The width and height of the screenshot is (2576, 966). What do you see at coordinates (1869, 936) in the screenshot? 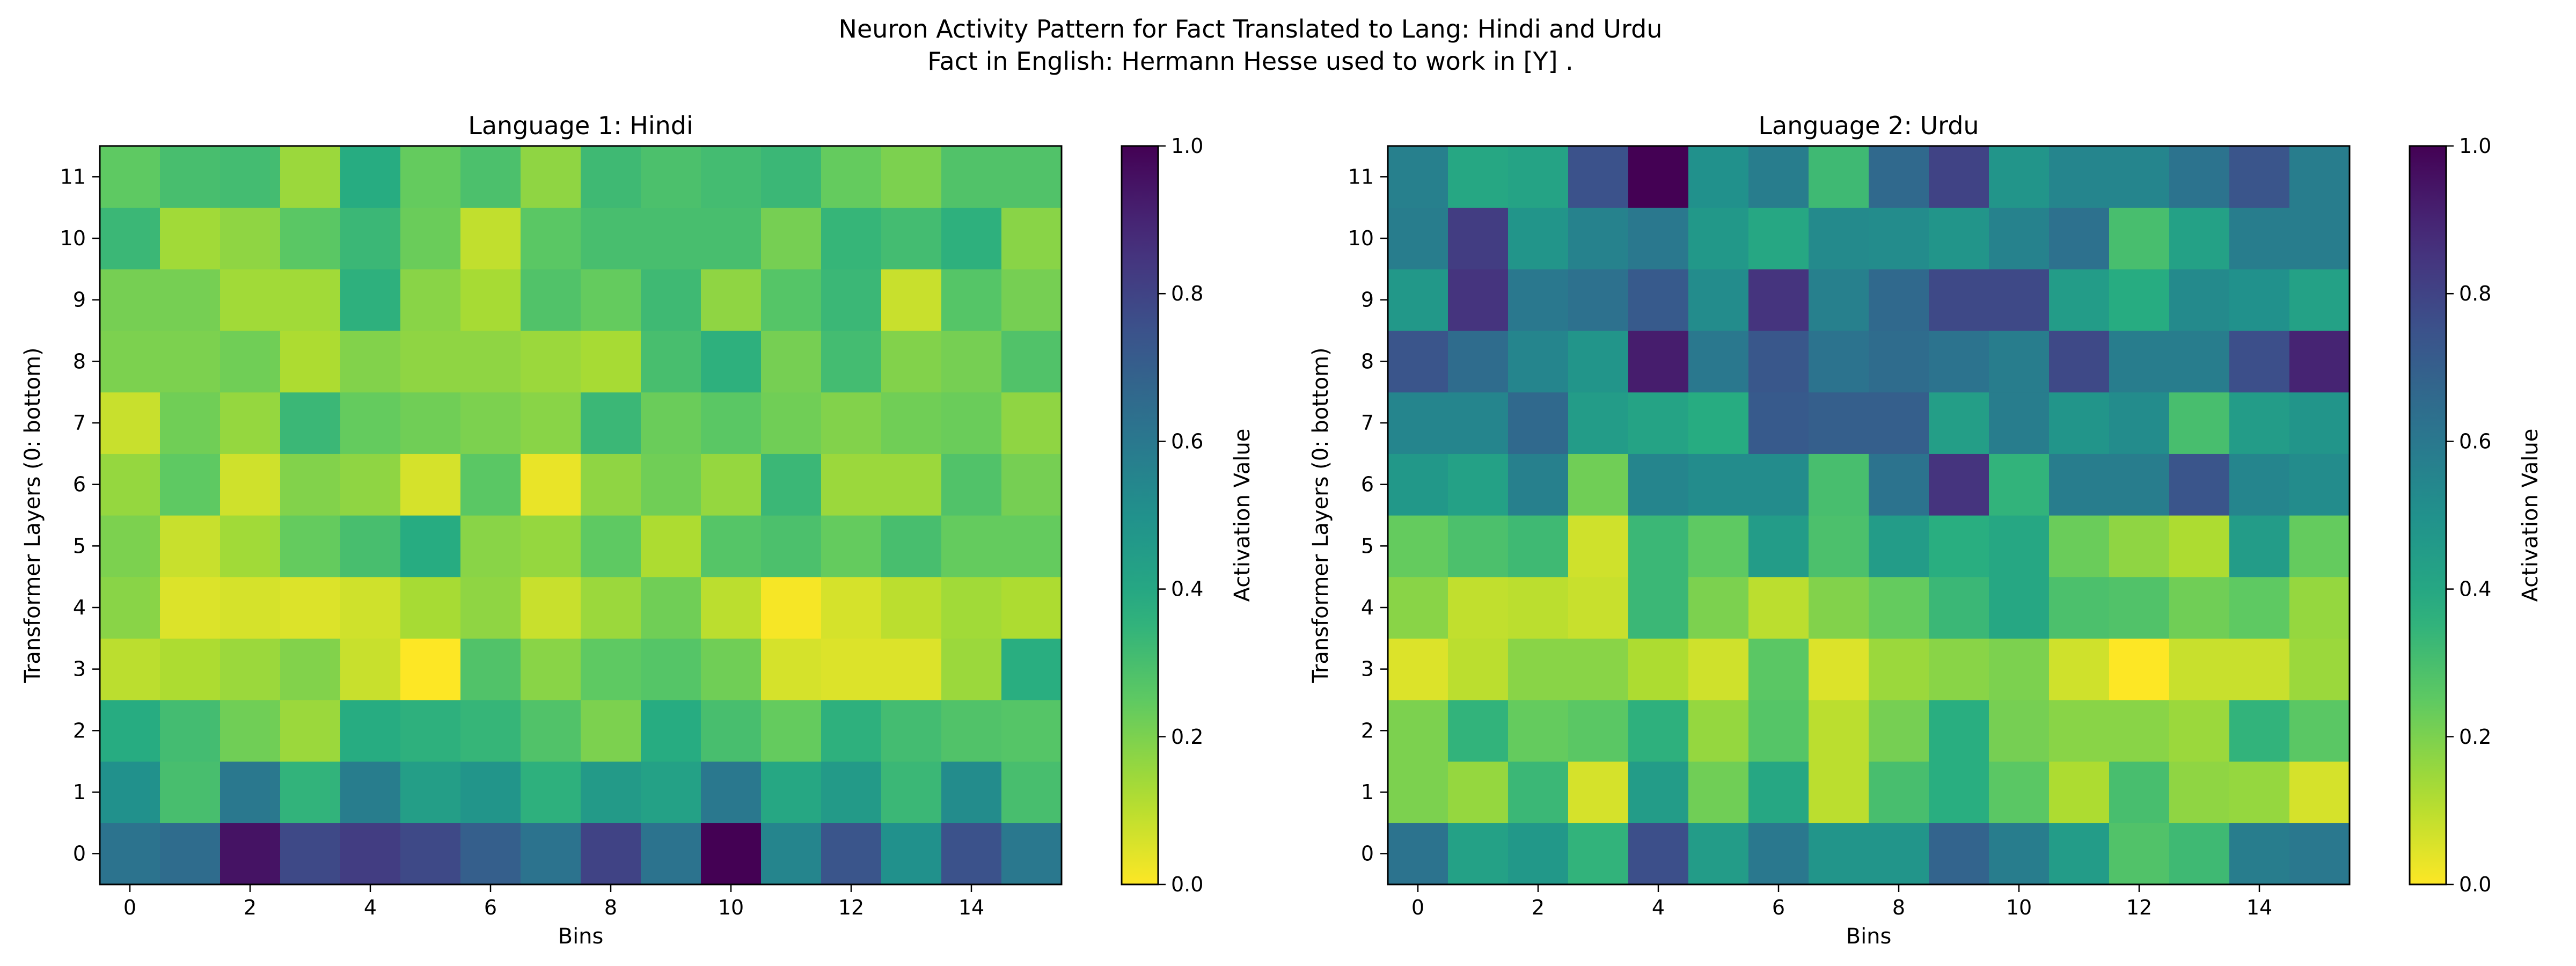
I see `x-axis-label: Bins` at bounding box center [1869, 936].